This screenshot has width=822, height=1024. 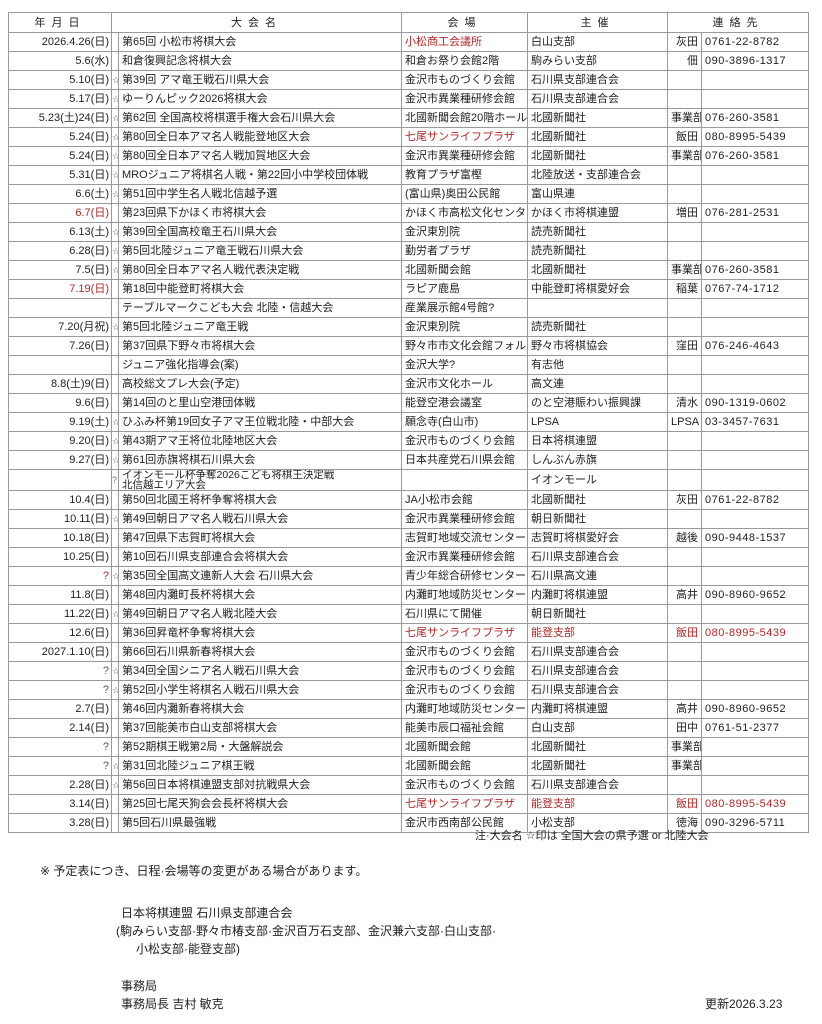 I want to click on row-organizer: 石川県高文連, so click(x=597, y=576).